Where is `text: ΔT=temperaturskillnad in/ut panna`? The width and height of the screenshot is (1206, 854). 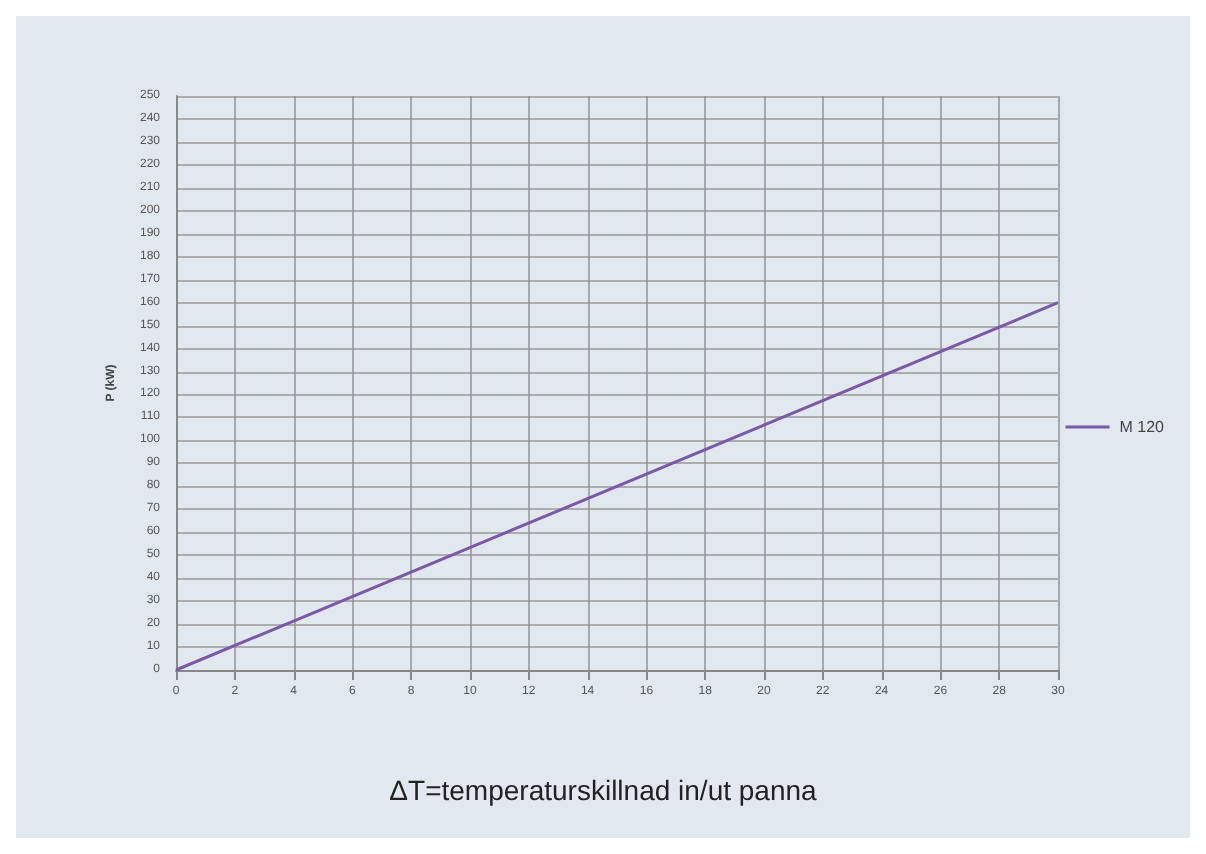 text: ΔT=temperaturskillnad in/ut panna is located at coordinates (603, 790).